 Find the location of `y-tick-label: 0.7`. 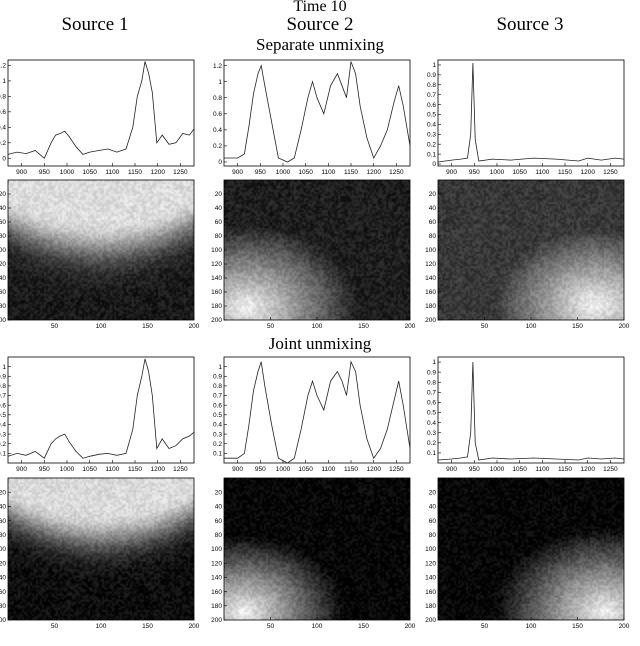

y-tick-label: 0.7 is located at coordinates (3, 396).